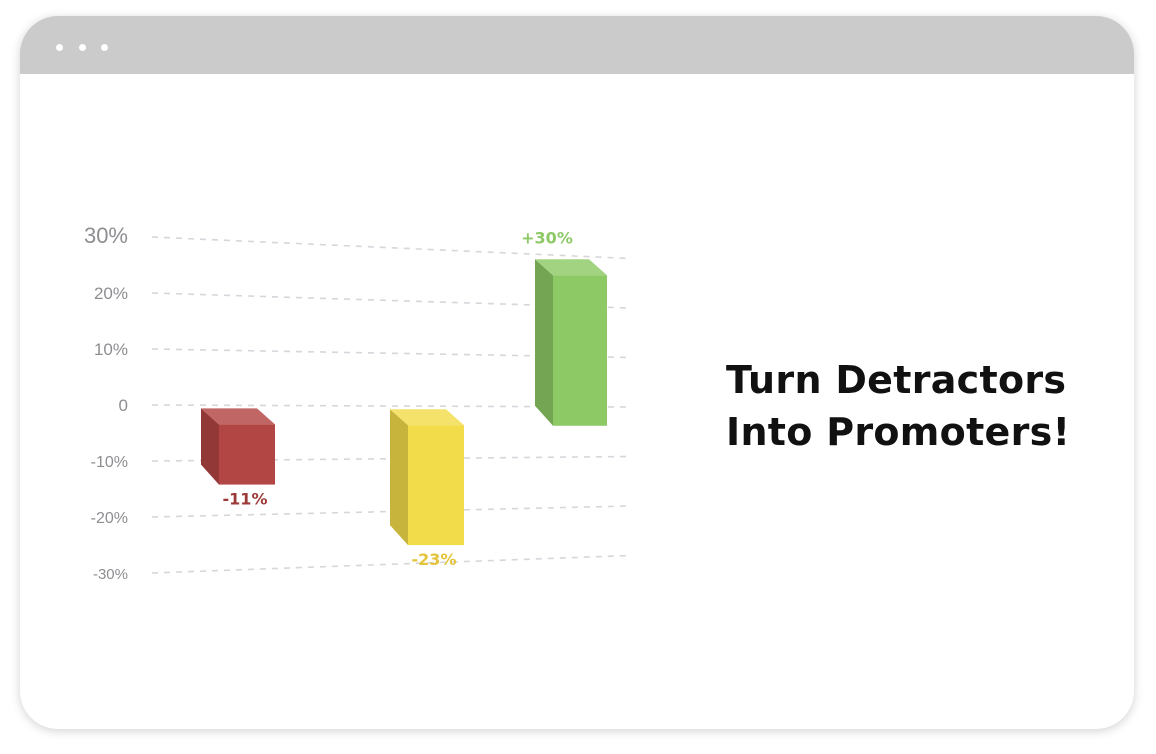  What do you see at coordinates (926, 406) in the screenshot?
I see `headline: Turn Detractors Into Promoters!` at bounding box center [926, 406].